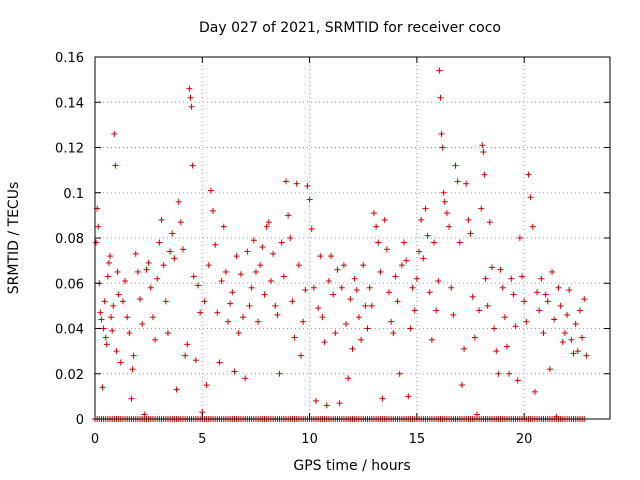 This screenshot has height=480, width=640. I want to click on y-tick-label: 0.02, so click(69, 375).